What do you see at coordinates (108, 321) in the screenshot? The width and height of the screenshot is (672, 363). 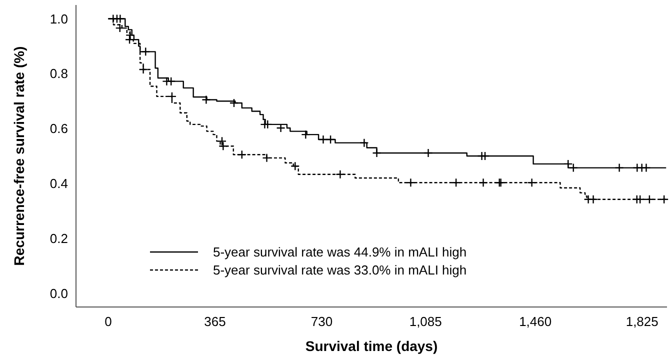 I see `x-tick-label: 0` at bounding box center [108, 321].